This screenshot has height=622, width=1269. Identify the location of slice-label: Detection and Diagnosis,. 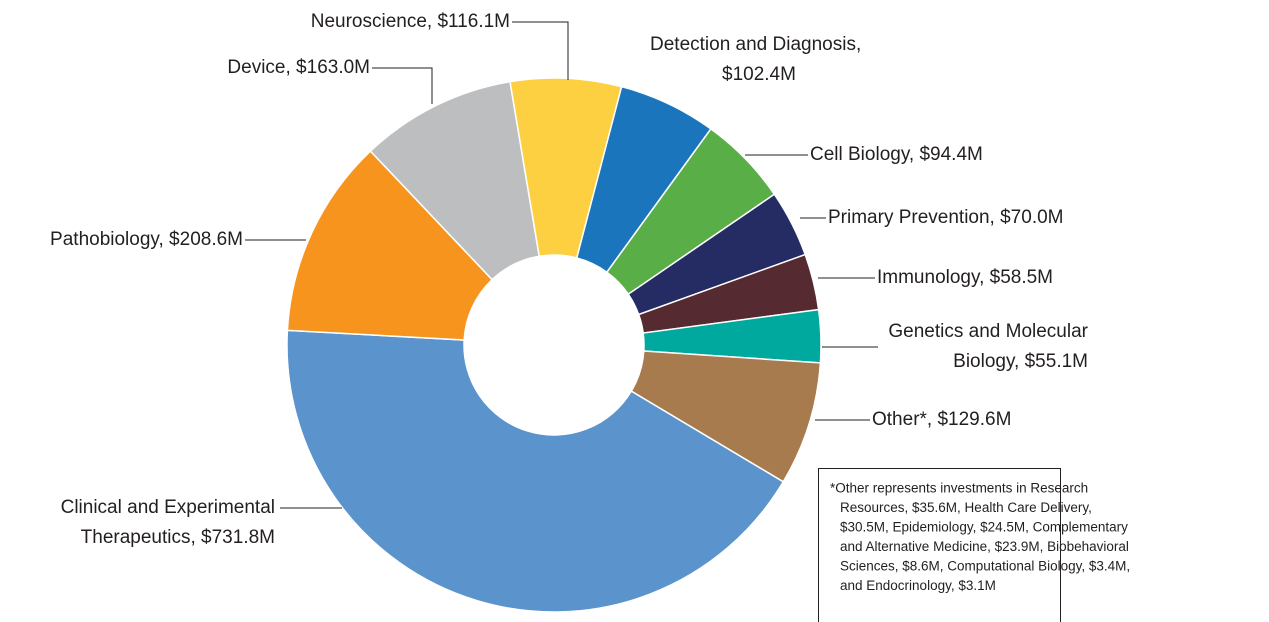
(755, 44).